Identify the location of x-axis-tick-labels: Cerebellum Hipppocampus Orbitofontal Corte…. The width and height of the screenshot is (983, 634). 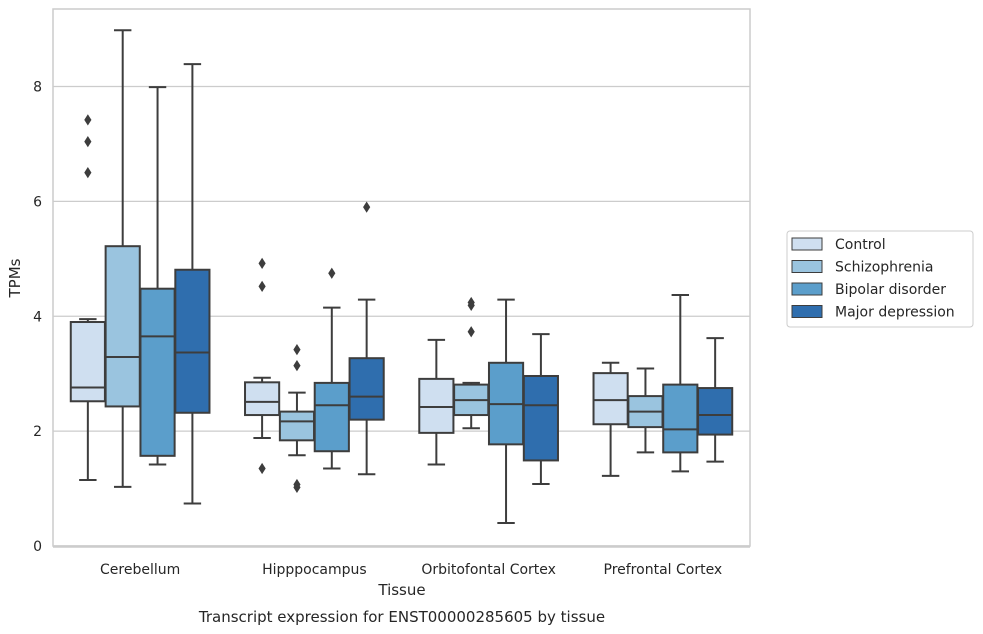
(411, 570).